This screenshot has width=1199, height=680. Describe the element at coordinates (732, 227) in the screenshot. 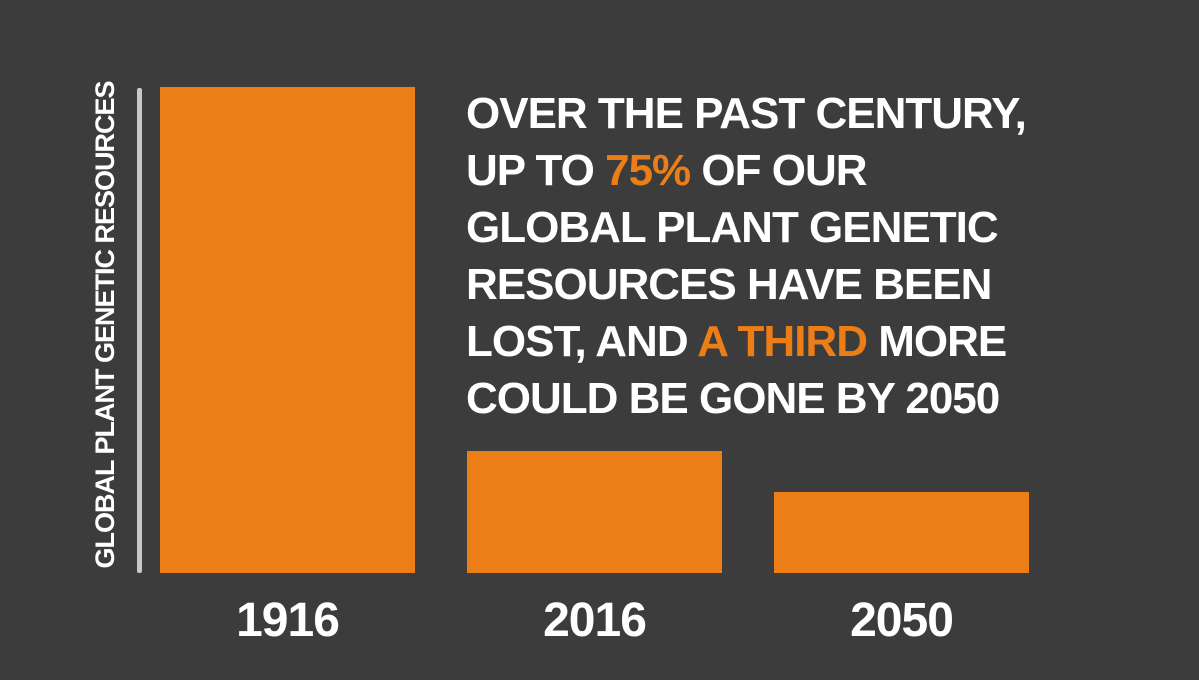

I see `headline-text: GLOBAL PLANT GENETIC` at that location.